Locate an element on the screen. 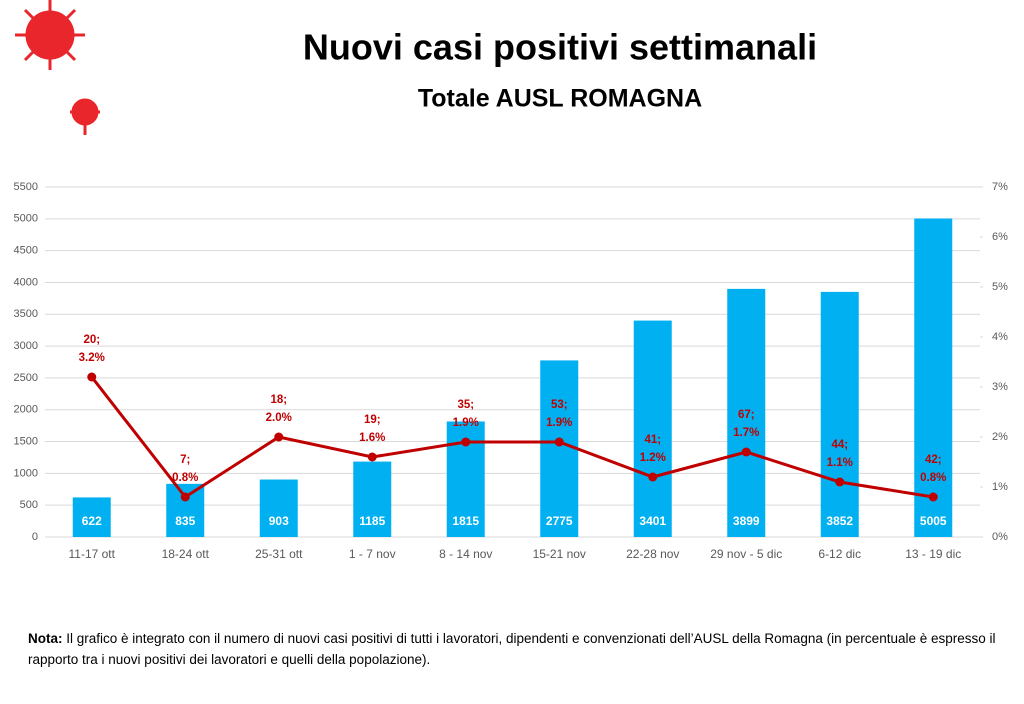  line-value-label: 3.2% is located at coordinates (92, 358).